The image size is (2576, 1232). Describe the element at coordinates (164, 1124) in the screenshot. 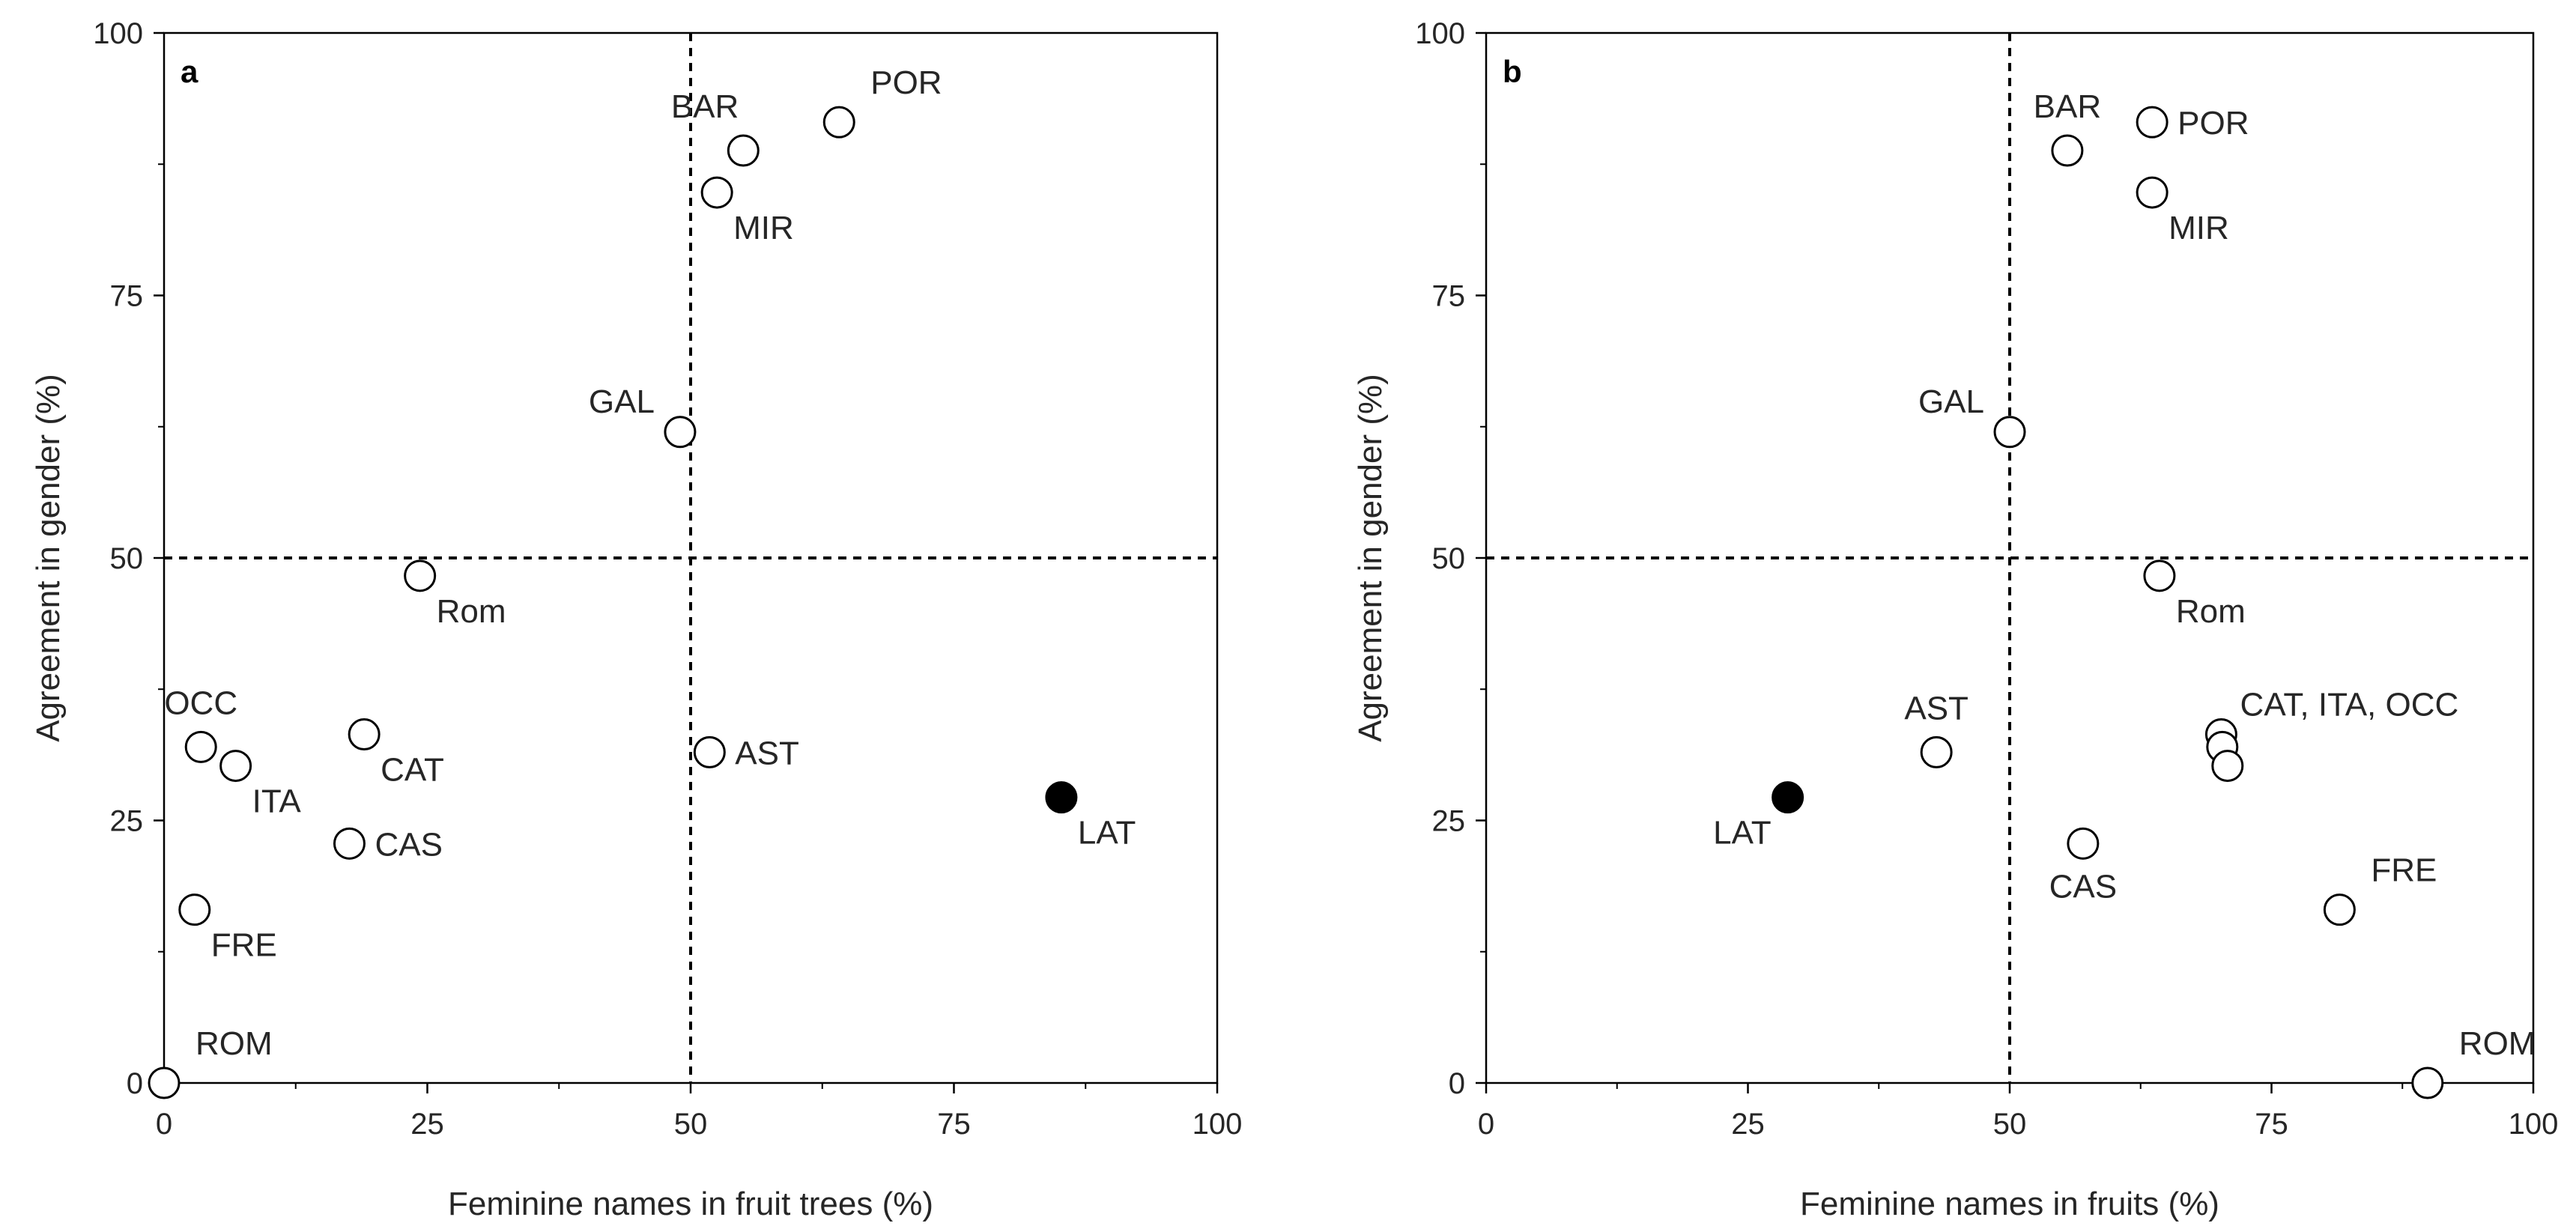

I see `panel-a-x-tick-label: 0` at that location.